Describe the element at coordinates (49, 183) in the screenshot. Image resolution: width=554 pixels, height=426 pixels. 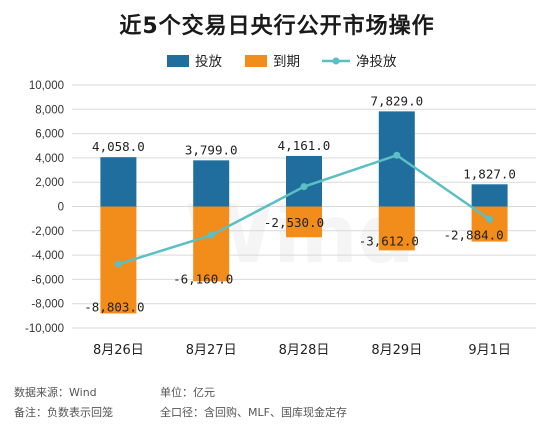
I see `y-tick-label: 2,000` at that location.